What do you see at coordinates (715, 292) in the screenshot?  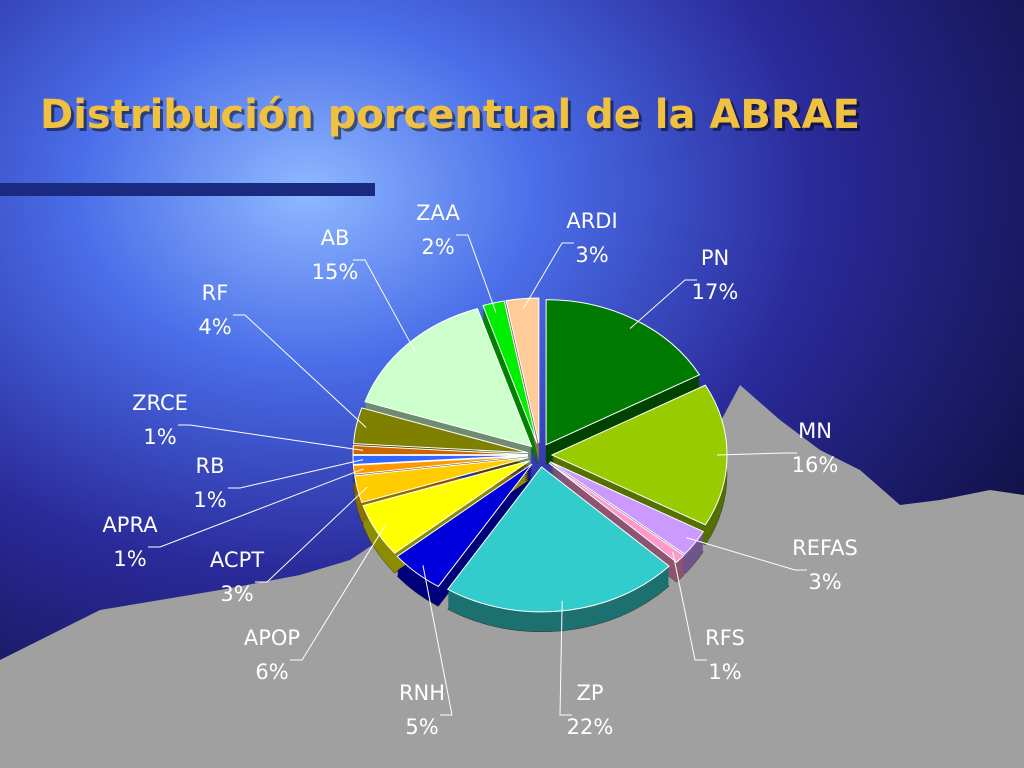 I see `value-label: 17%` at bounding box center [715, 292].